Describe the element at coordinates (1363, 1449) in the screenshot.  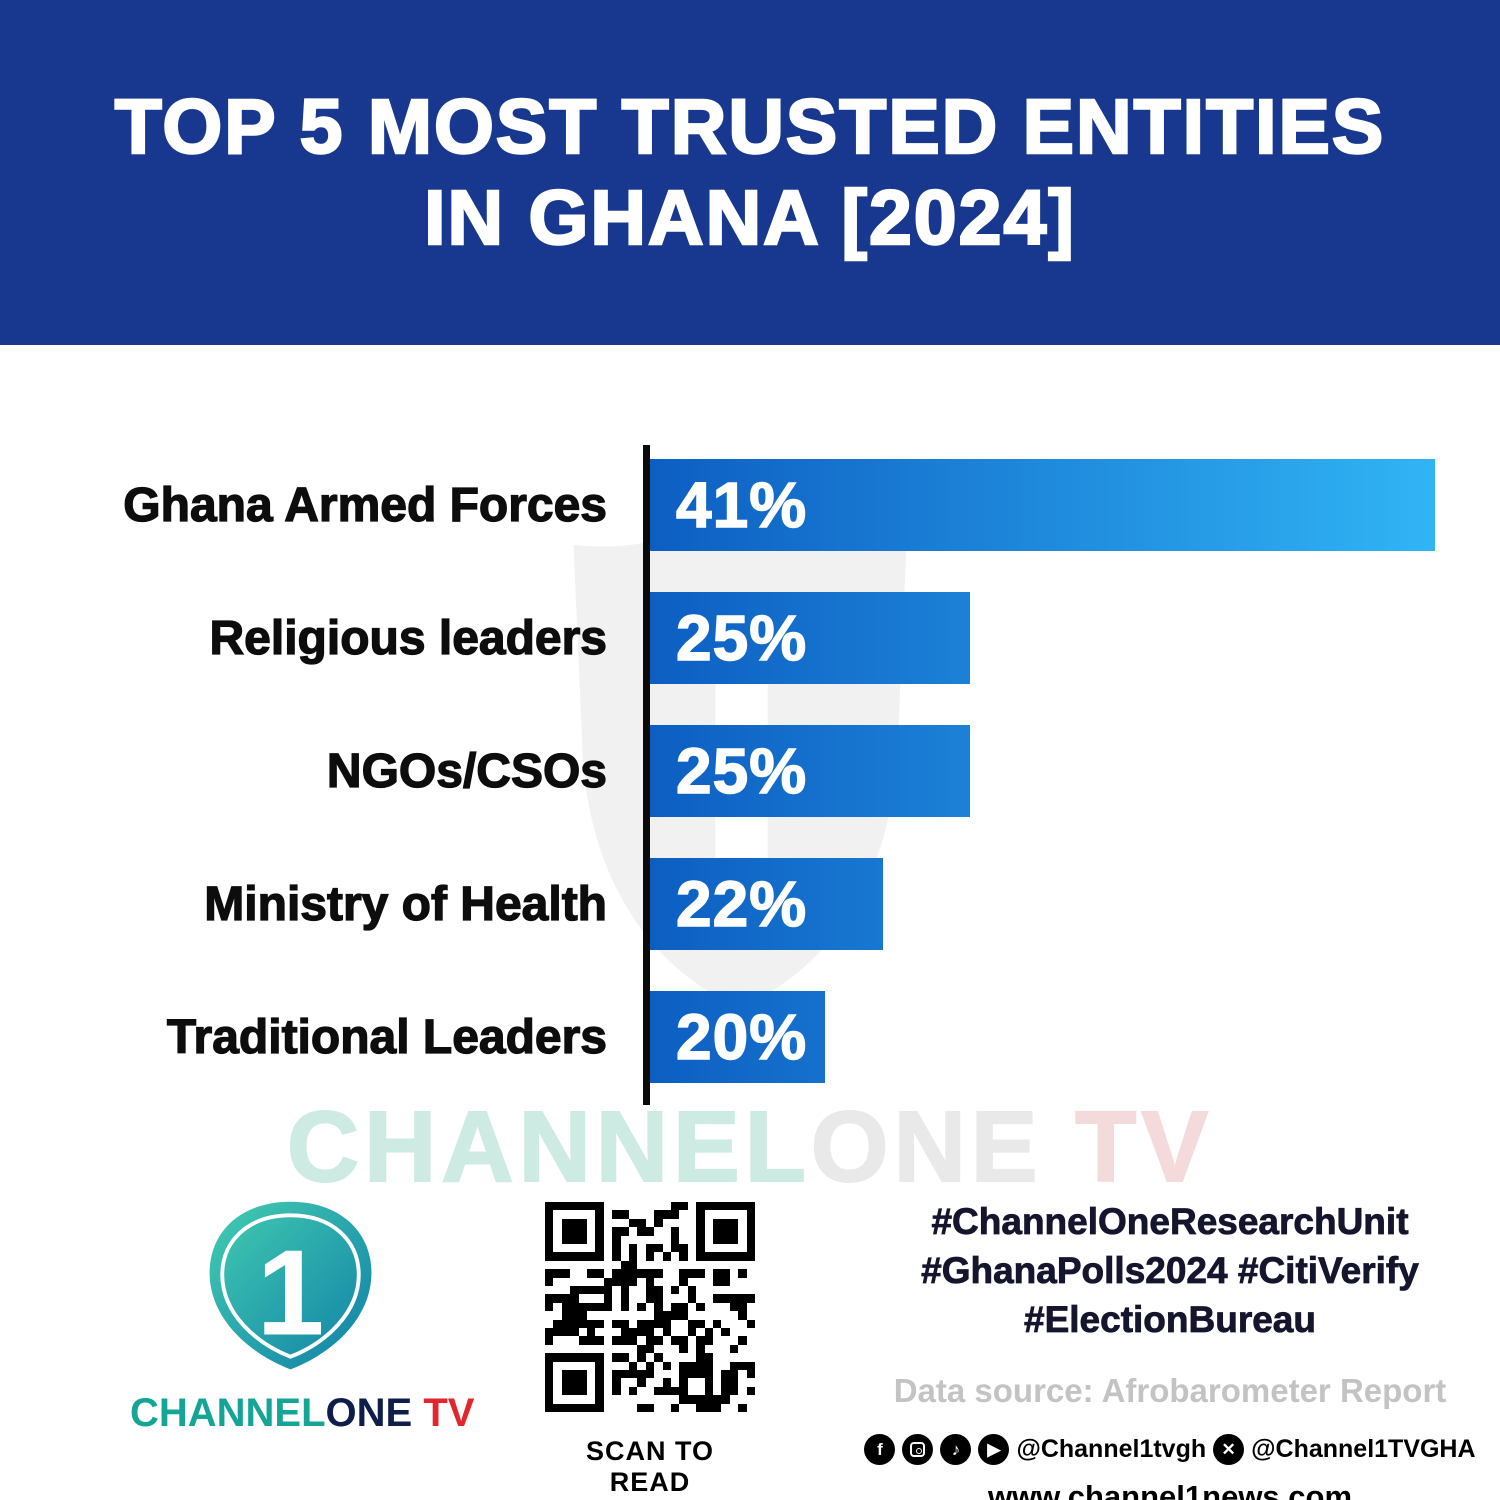
I see `social-handle-2: @Channel1TVGHA` at that location.